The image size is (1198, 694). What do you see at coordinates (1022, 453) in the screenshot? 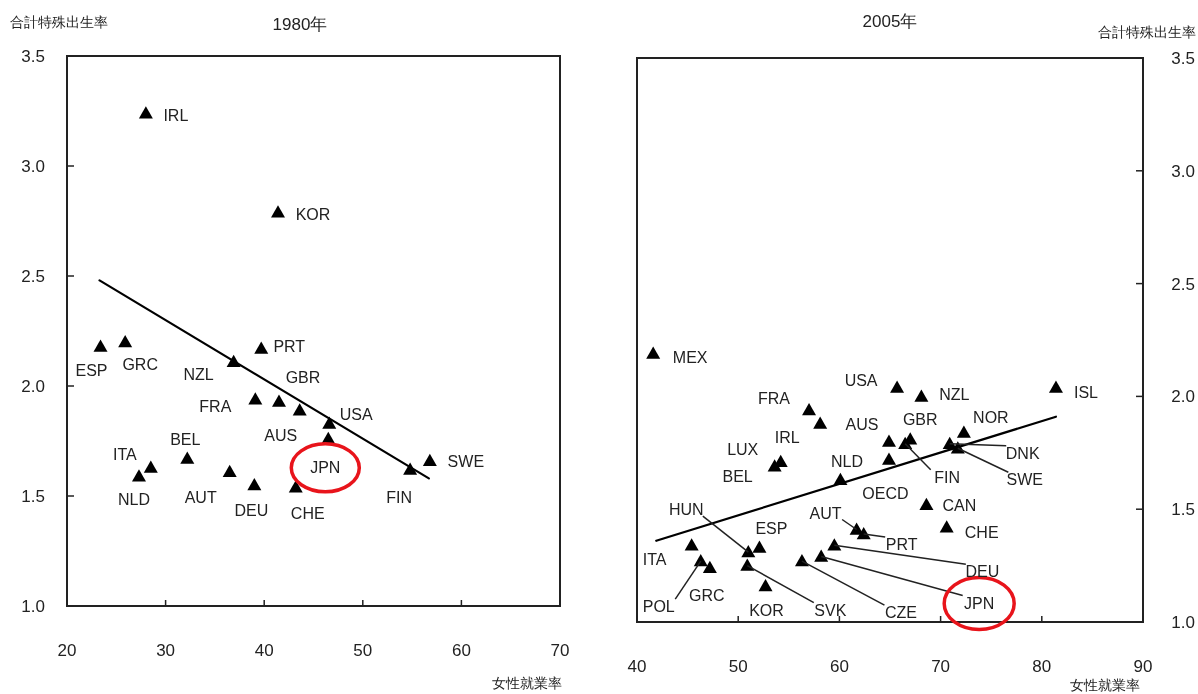
I see `annotation: DNK` at bounding box center [1022, 453].